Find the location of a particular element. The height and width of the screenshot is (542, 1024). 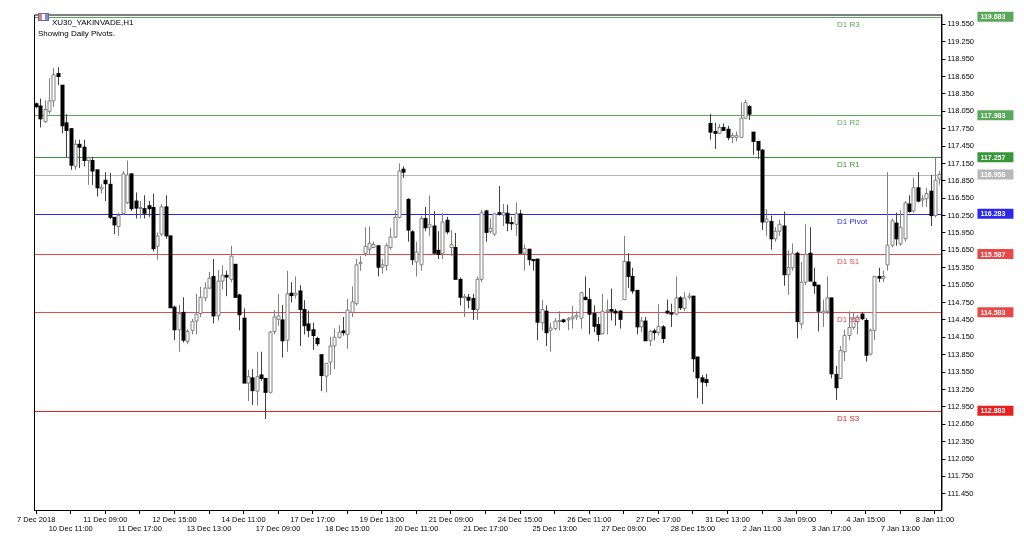

chart-title: XU30_YAKINVADE,H1 is located at coordinates (93, 22).